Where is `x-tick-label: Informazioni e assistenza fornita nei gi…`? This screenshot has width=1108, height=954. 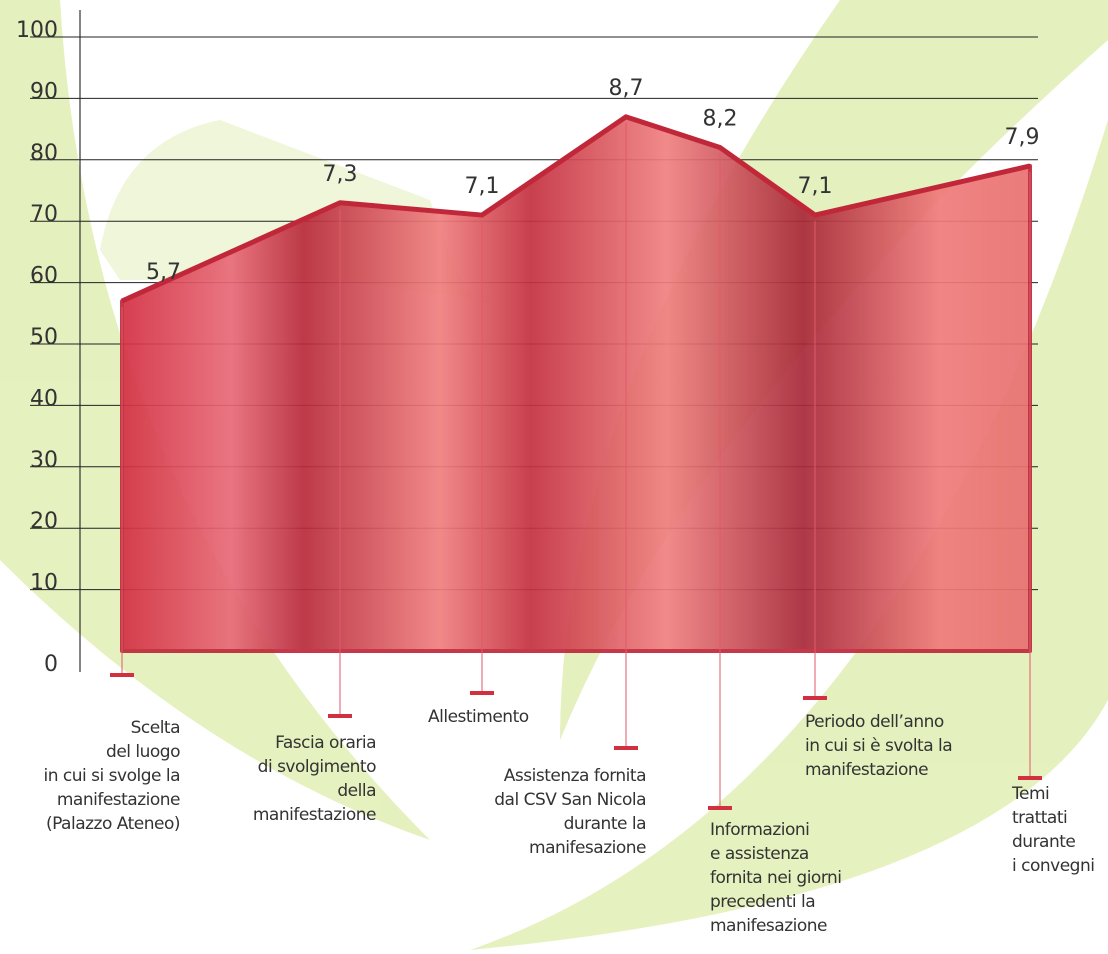 x-tick-label: Informazioni e assistenza fornita nei gi… is located at coordinates (776, 878).